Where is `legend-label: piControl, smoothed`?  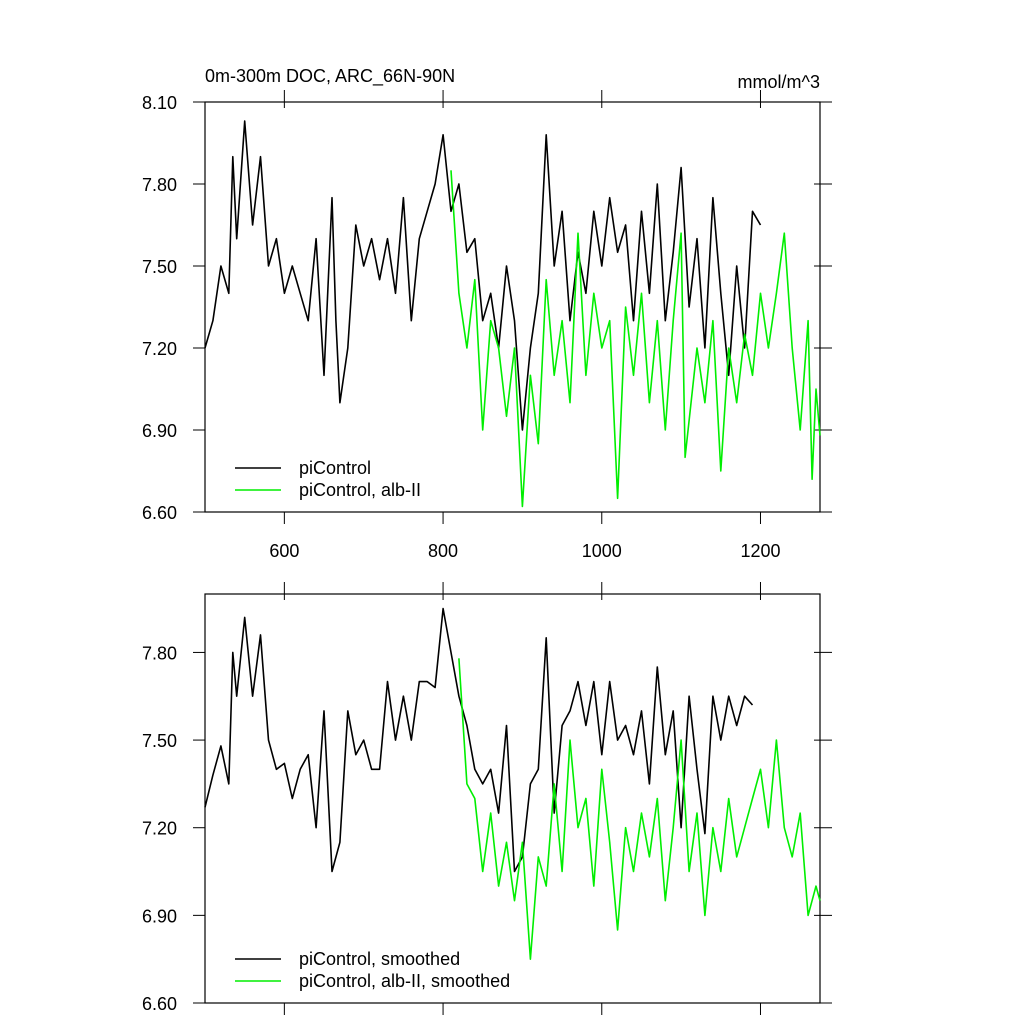
legend-label: piControl, smoothed is located at coordinates (379, 959).